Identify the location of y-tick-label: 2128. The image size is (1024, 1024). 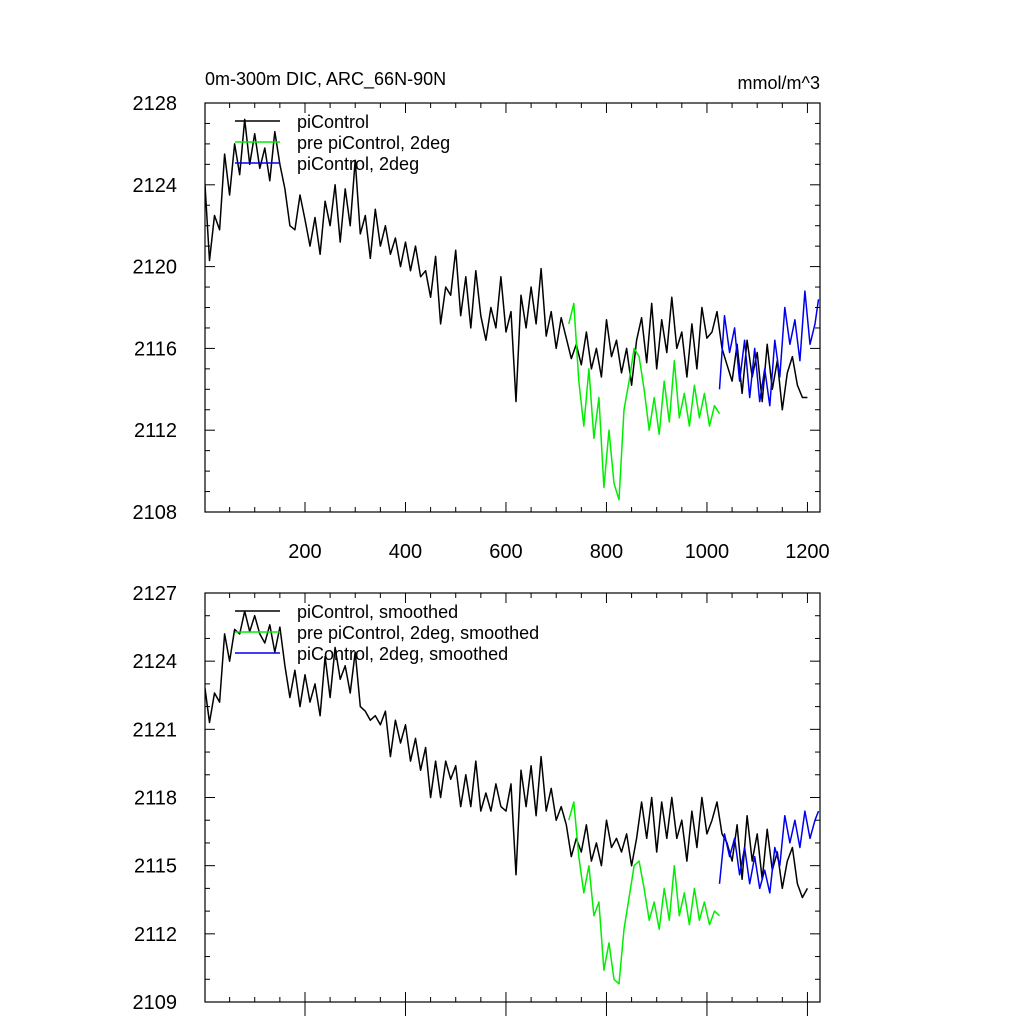
(155, 104).